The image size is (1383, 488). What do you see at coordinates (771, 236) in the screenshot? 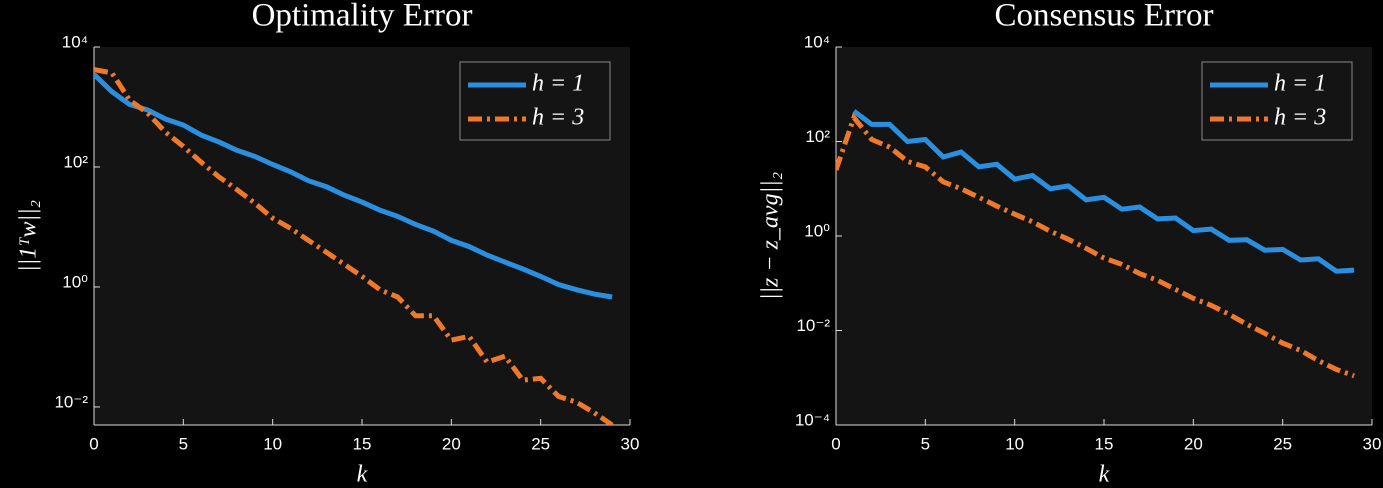
I see `y-axis-label: ||z − z_avg||₂` at bounding box center [771, 236].